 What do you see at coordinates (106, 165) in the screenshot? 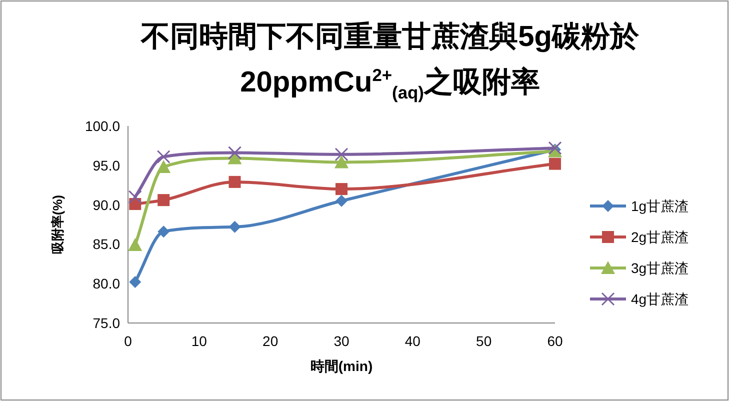
I see `y-tick-label: 95.0` at bounding box center [106, 165].